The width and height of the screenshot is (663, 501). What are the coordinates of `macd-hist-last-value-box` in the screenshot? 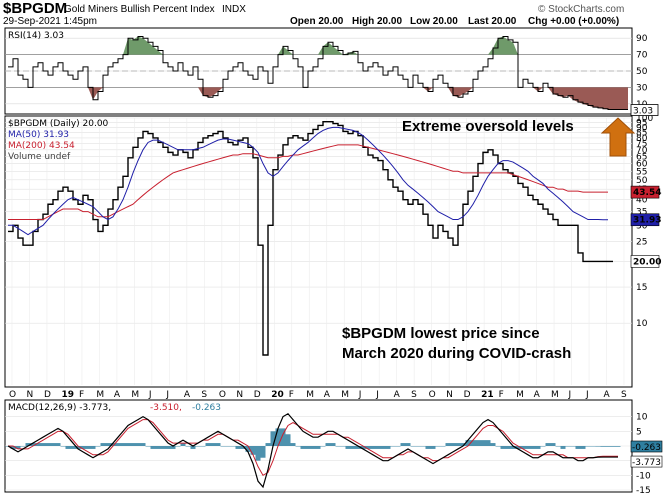 It's located at (646, 446).